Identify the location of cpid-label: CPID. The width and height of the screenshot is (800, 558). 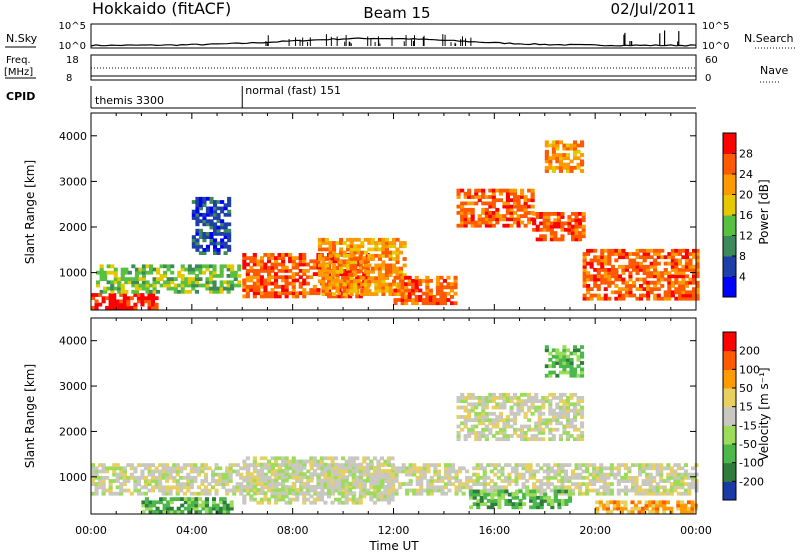
(20, 96).